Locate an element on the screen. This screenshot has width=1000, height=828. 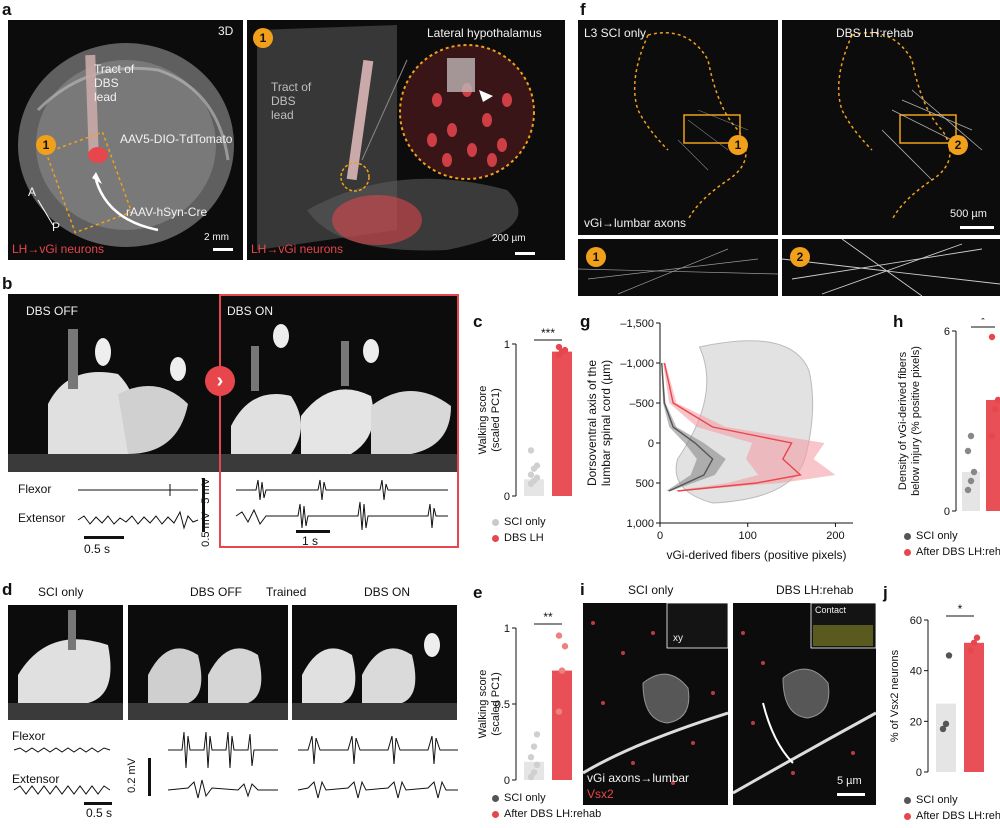
x-tick-label: 200 is located at coordinates (835, 536).